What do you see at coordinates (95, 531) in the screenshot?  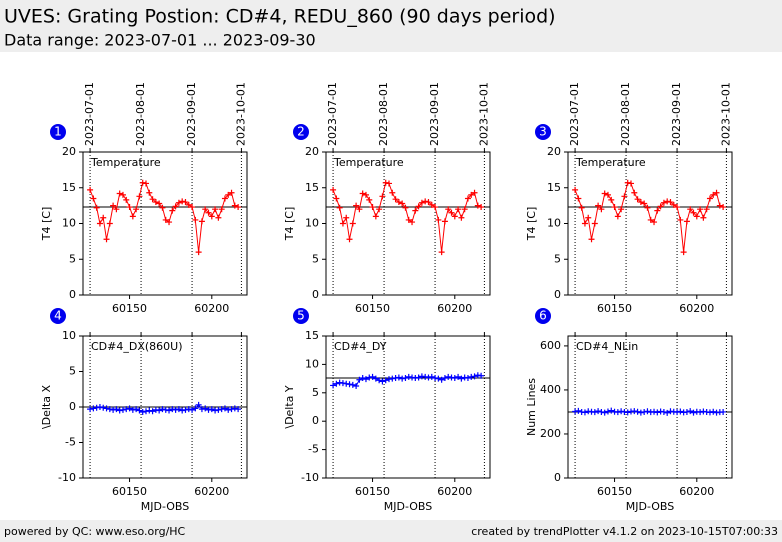 I see `footer-left: powered by QC: www.eso.org/HC` at bounding box center [95, 531].